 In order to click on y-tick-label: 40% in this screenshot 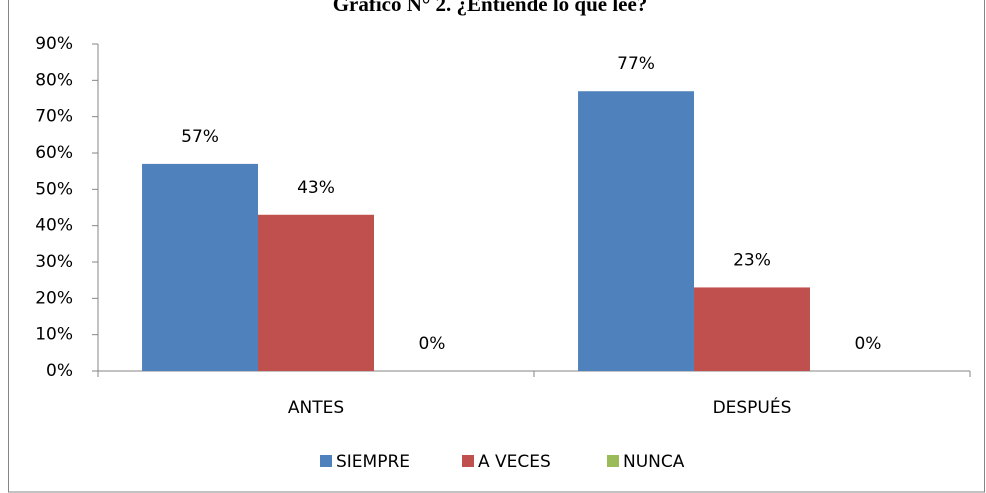, I will do `click(54, 226)`.